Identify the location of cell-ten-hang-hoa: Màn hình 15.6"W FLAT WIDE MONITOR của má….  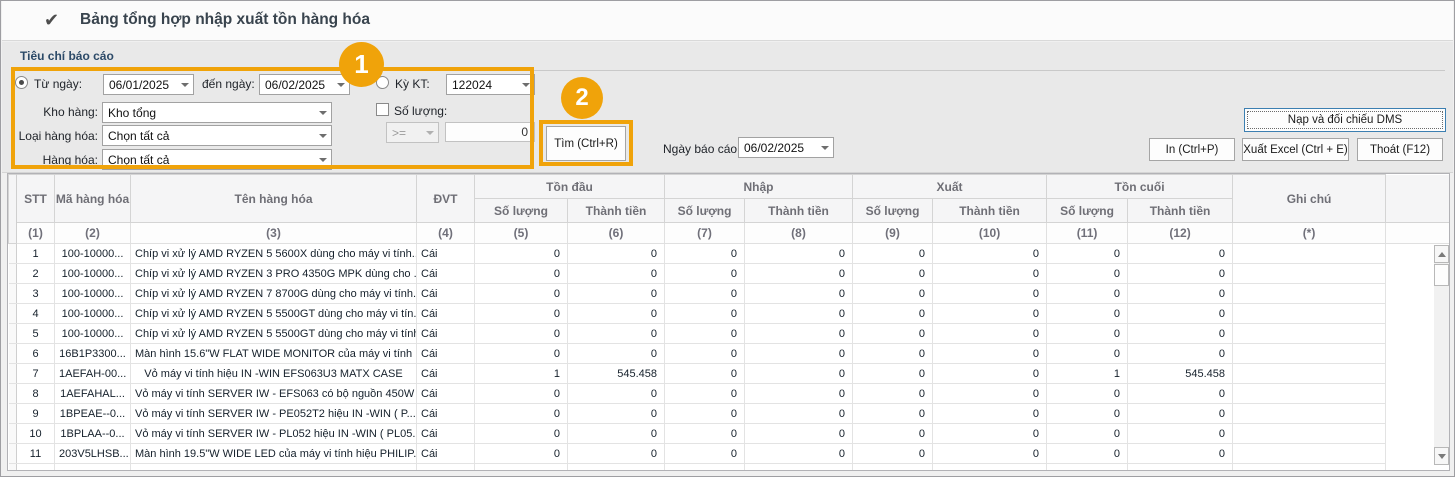
(273, 353).